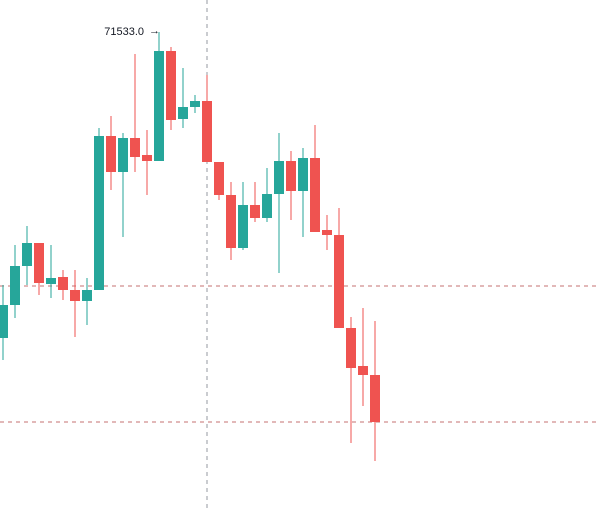  What do you see at coordinates (154, 31) in the screenshot?
I see `high-marker-arrow: →` at bounding box center [154, 31].